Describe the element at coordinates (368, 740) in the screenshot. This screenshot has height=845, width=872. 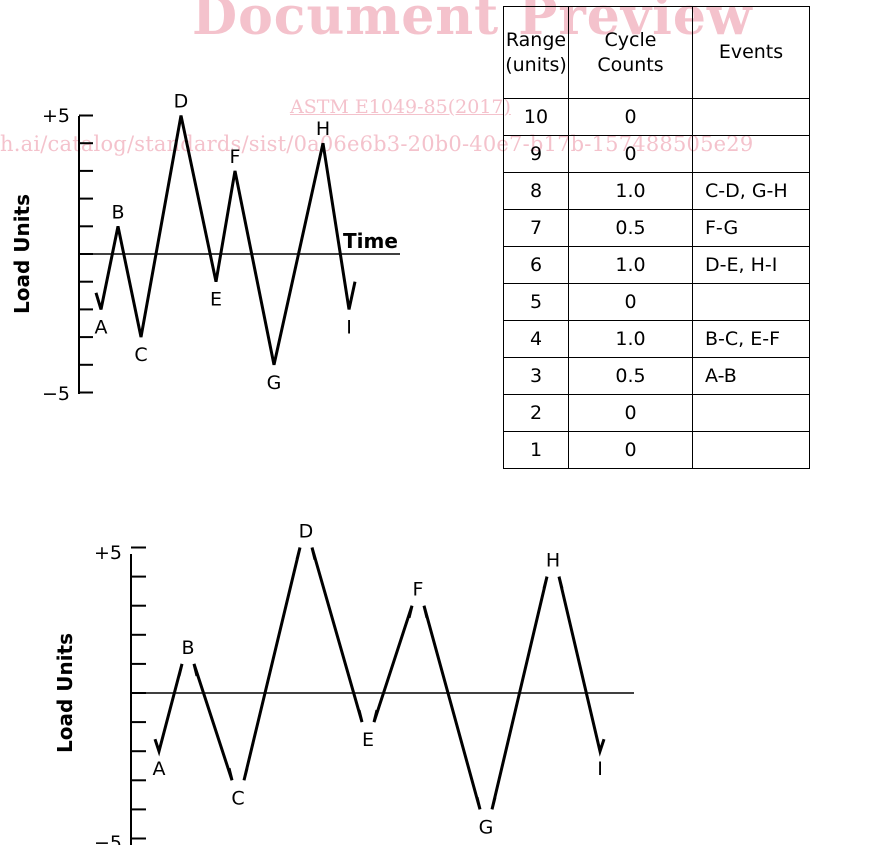
I see `bottom-point-label-e: E` at that location.